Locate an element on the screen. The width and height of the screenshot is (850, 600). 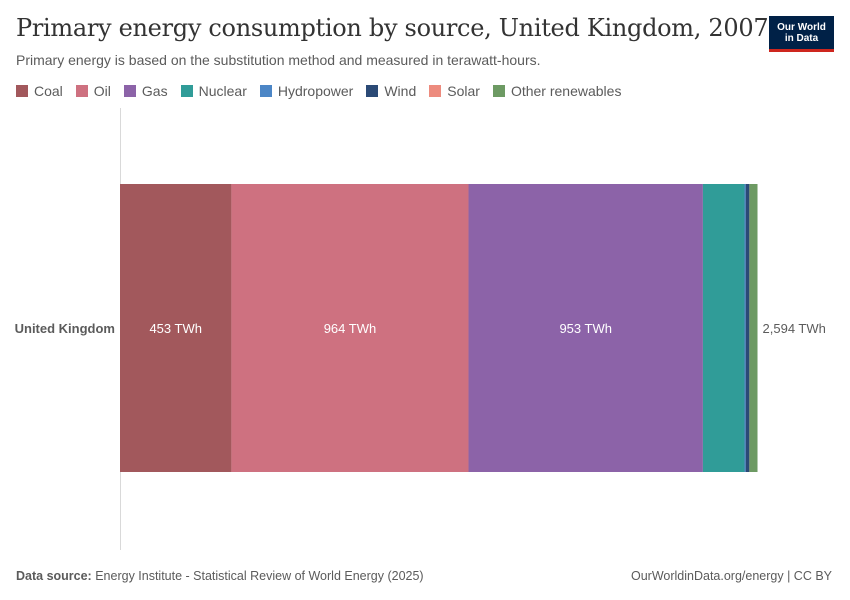
legend-label: Coal is located at coordinates (48, 91).